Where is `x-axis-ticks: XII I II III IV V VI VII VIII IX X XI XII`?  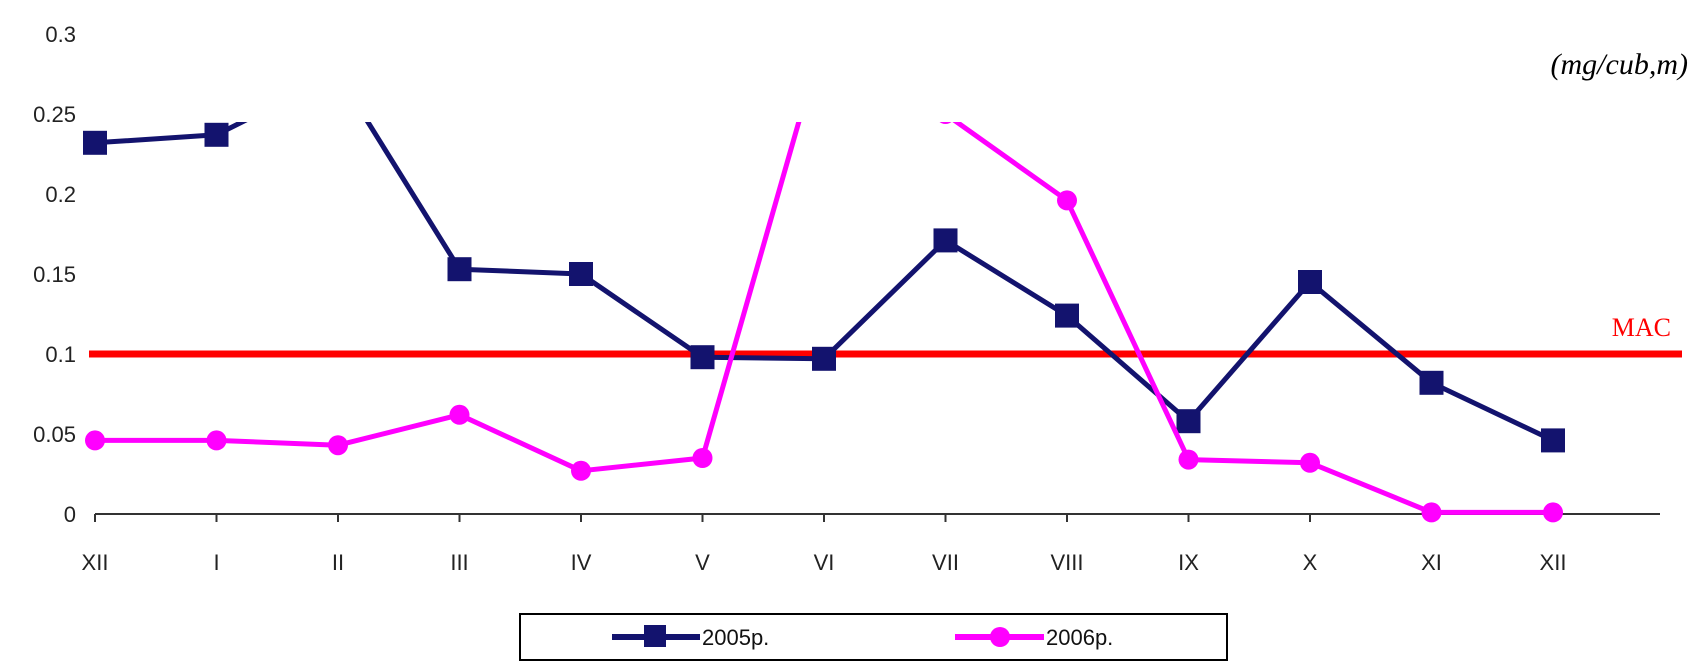
x-axis-ticks: XII I II III IV V VI VII VIII IX X XI XII is located at coordinates (824, 544).